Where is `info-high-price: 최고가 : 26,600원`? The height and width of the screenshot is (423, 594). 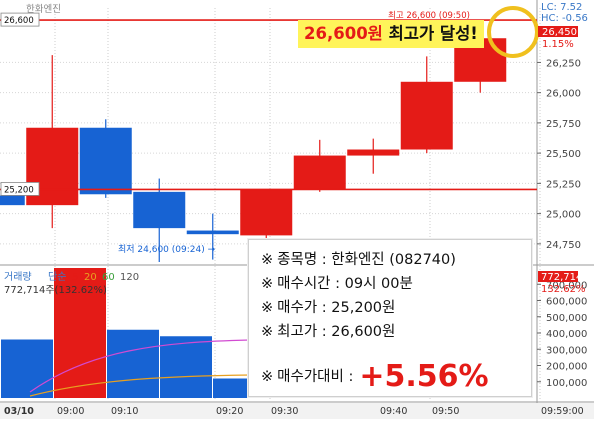 info-high-price: 최고가 : 26,600원 is located at coordinates (336, 332).